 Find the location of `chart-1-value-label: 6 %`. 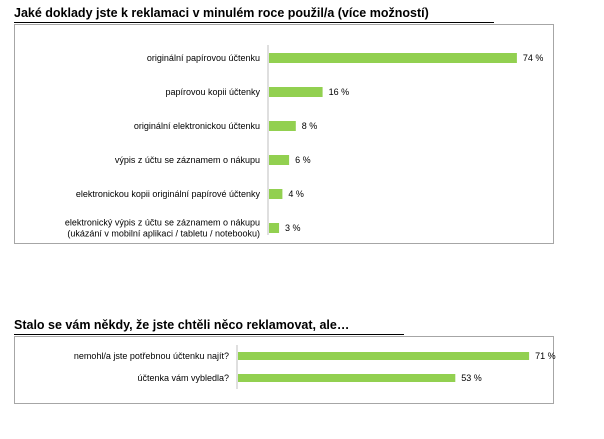

chart-1-value-label: 6 % is located at coordinates (303, 160).